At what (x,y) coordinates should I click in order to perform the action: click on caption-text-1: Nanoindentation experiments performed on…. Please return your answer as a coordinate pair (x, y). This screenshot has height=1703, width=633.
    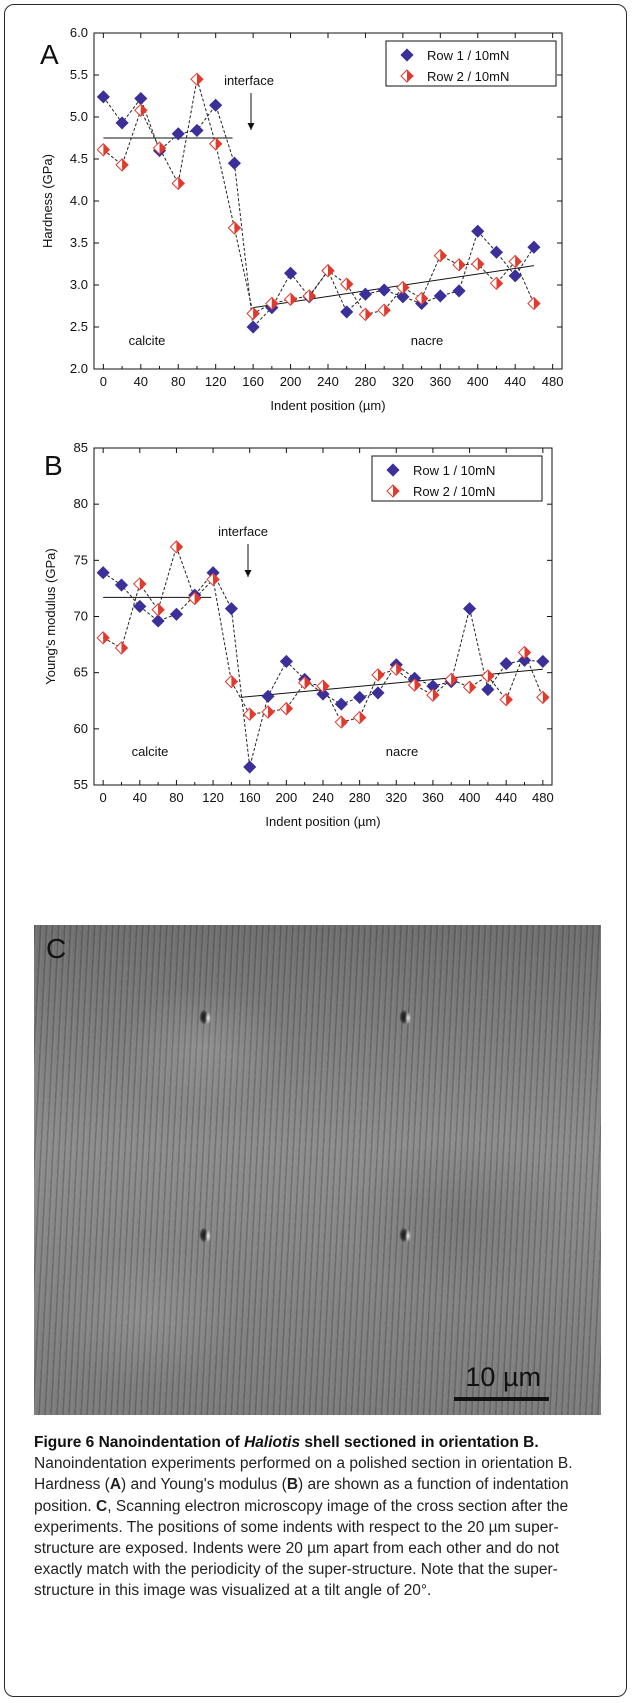
    Looking at the image, I should click on (303, 1474).